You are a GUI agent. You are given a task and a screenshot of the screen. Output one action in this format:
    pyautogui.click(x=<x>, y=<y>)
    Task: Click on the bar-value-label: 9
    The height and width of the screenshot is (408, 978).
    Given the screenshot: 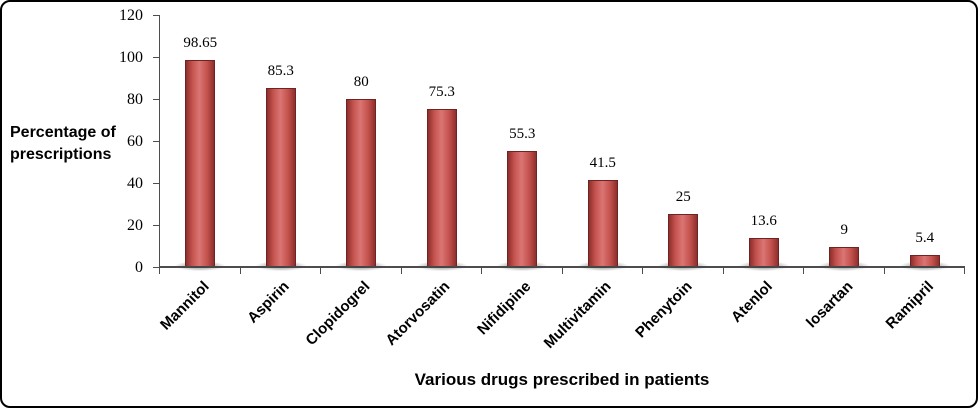 What is the action you would take?
    pyautogui.click(x=844, y=230)
    